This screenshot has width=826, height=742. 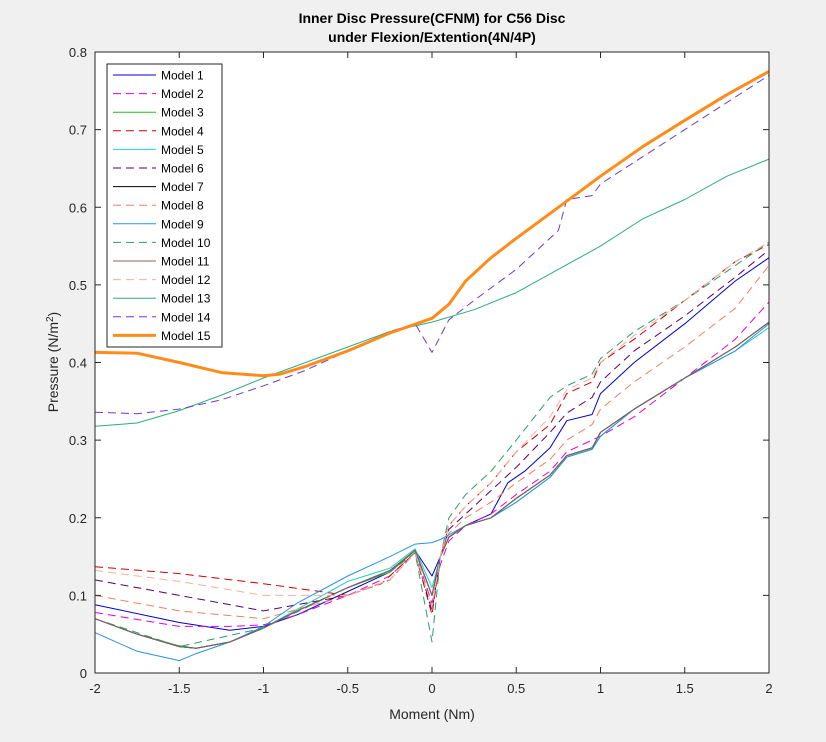 What do you see at coordinates (95, 688) in the screenshot?
I see `x-tick-label: -2` at bounding box center [95, 688].